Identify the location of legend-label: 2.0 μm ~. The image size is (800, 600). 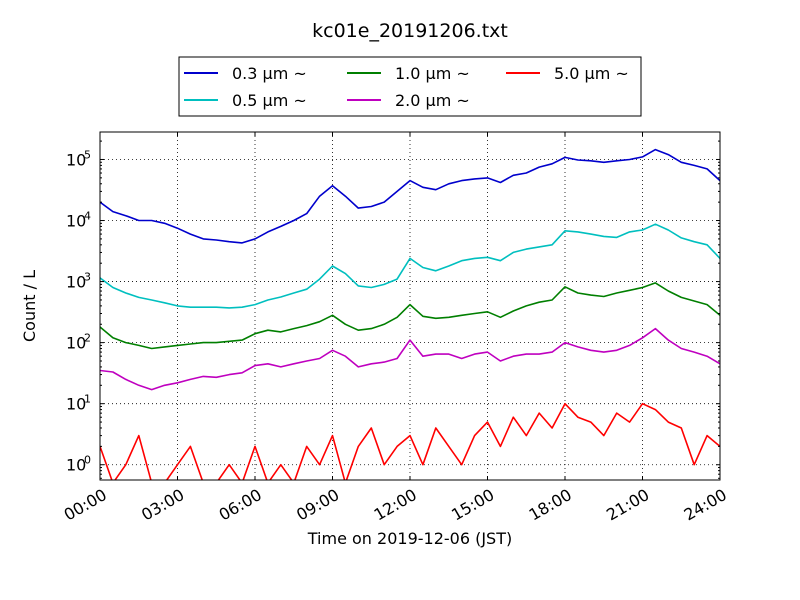
(432, 100).